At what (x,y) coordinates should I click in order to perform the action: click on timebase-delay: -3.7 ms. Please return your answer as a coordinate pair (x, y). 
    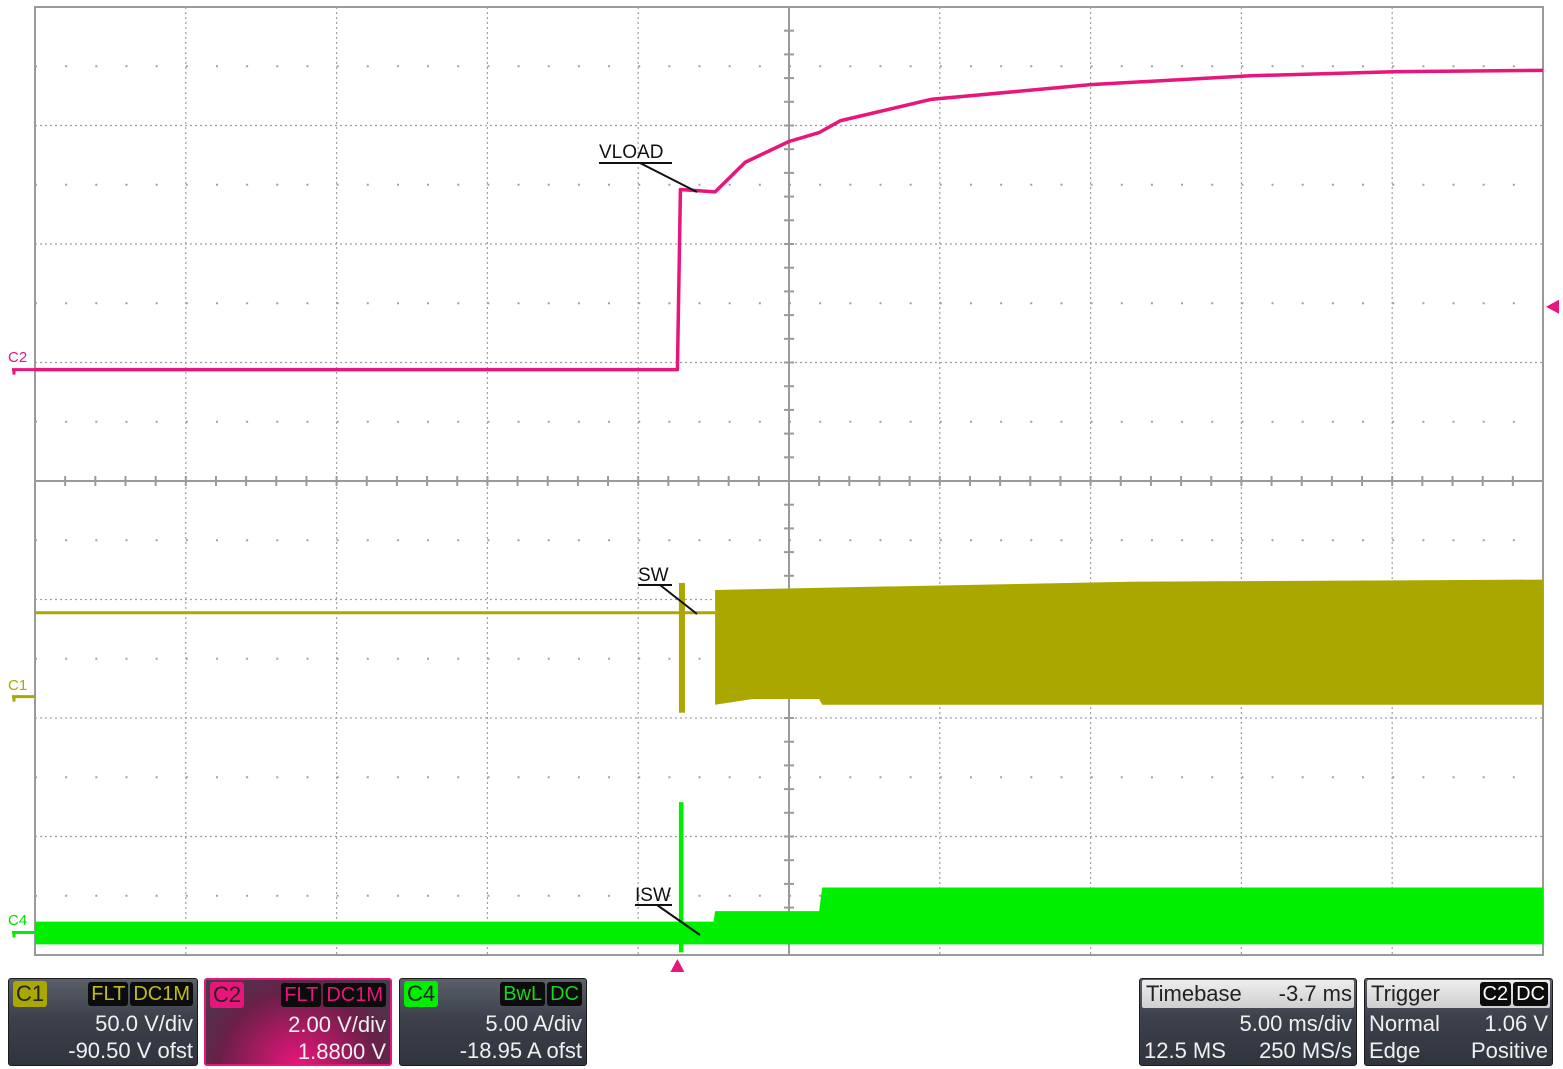
    Looking at the image, I should click on (1315, 993).